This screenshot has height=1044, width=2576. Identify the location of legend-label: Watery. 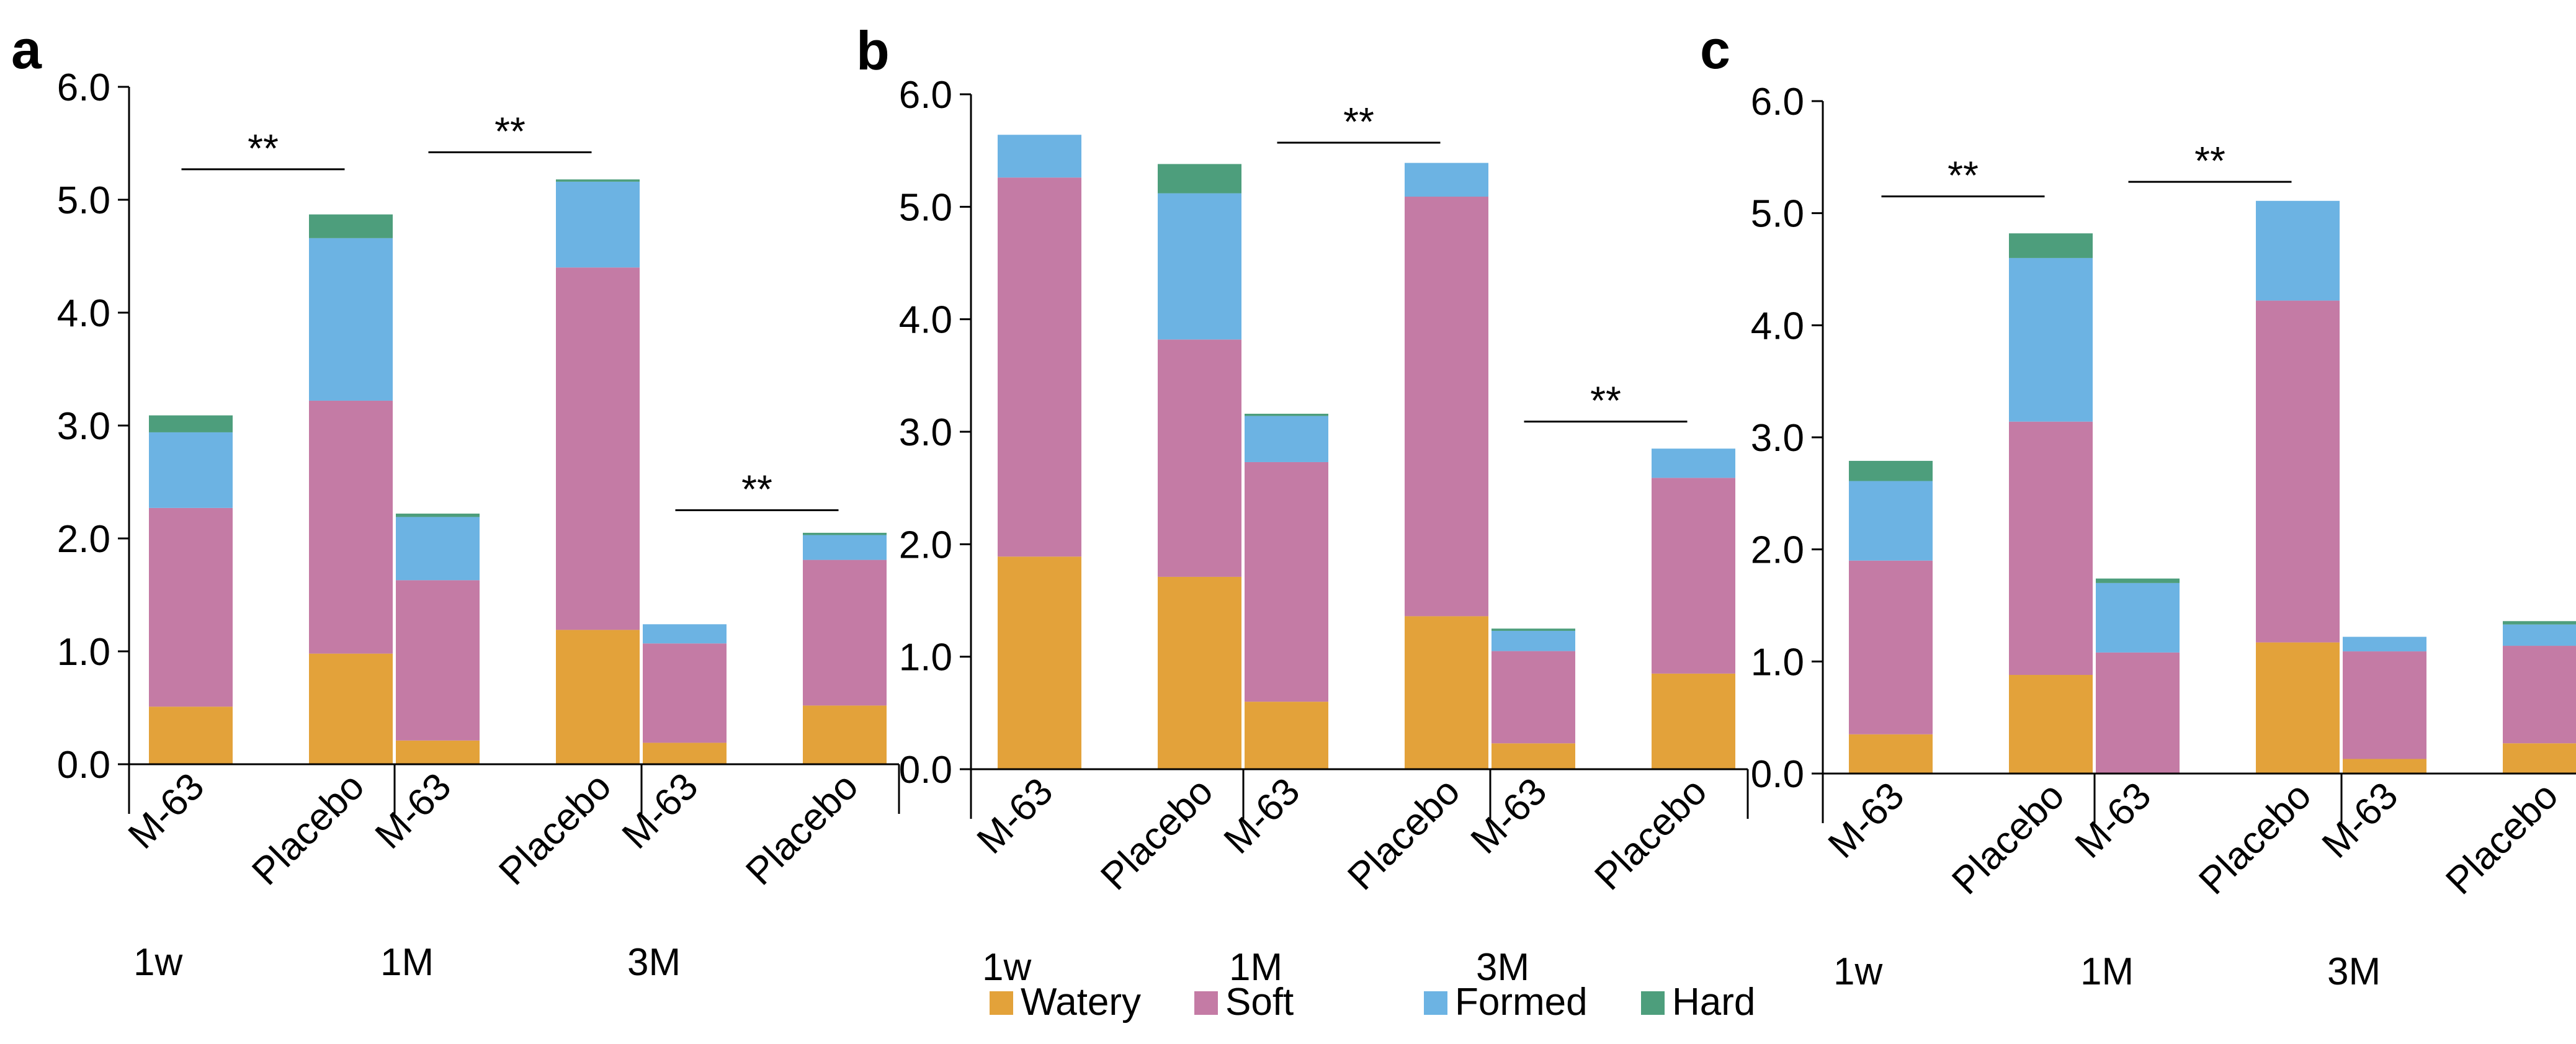
(1081, 1002).